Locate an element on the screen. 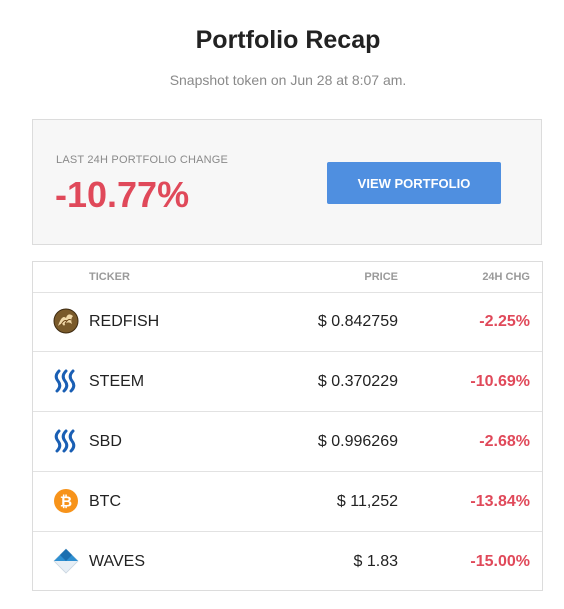  redfish-icon is located at coordinates (66, 321).